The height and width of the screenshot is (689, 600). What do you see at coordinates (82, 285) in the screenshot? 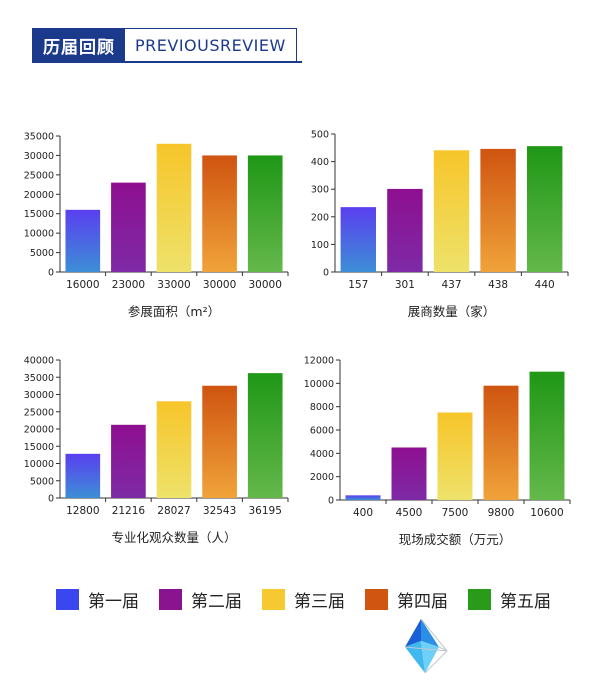
I see `x-tick-label: 16000` at bounding box center [82, 285].